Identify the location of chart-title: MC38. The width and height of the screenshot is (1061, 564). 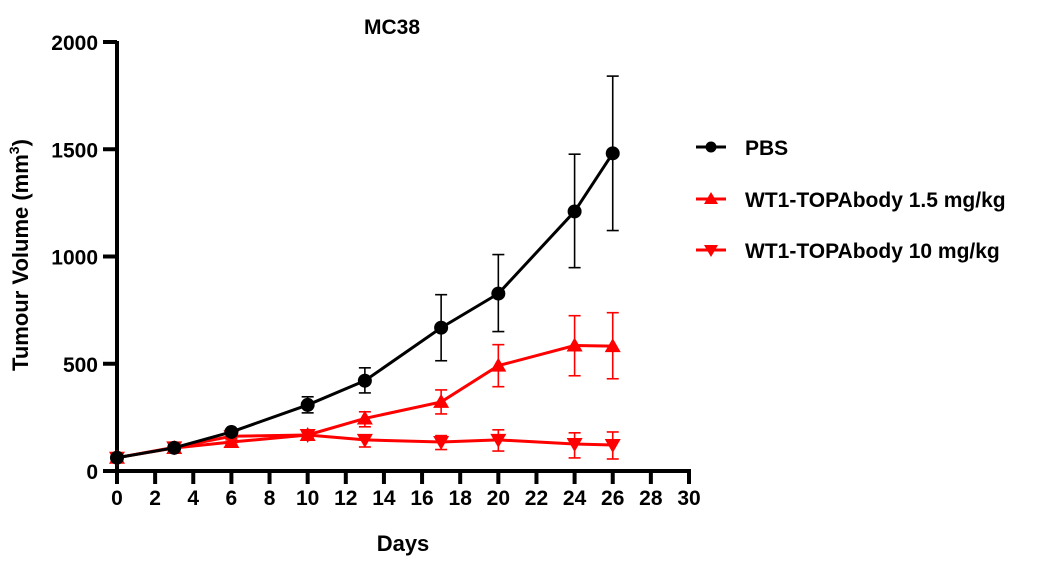
(392, 27).